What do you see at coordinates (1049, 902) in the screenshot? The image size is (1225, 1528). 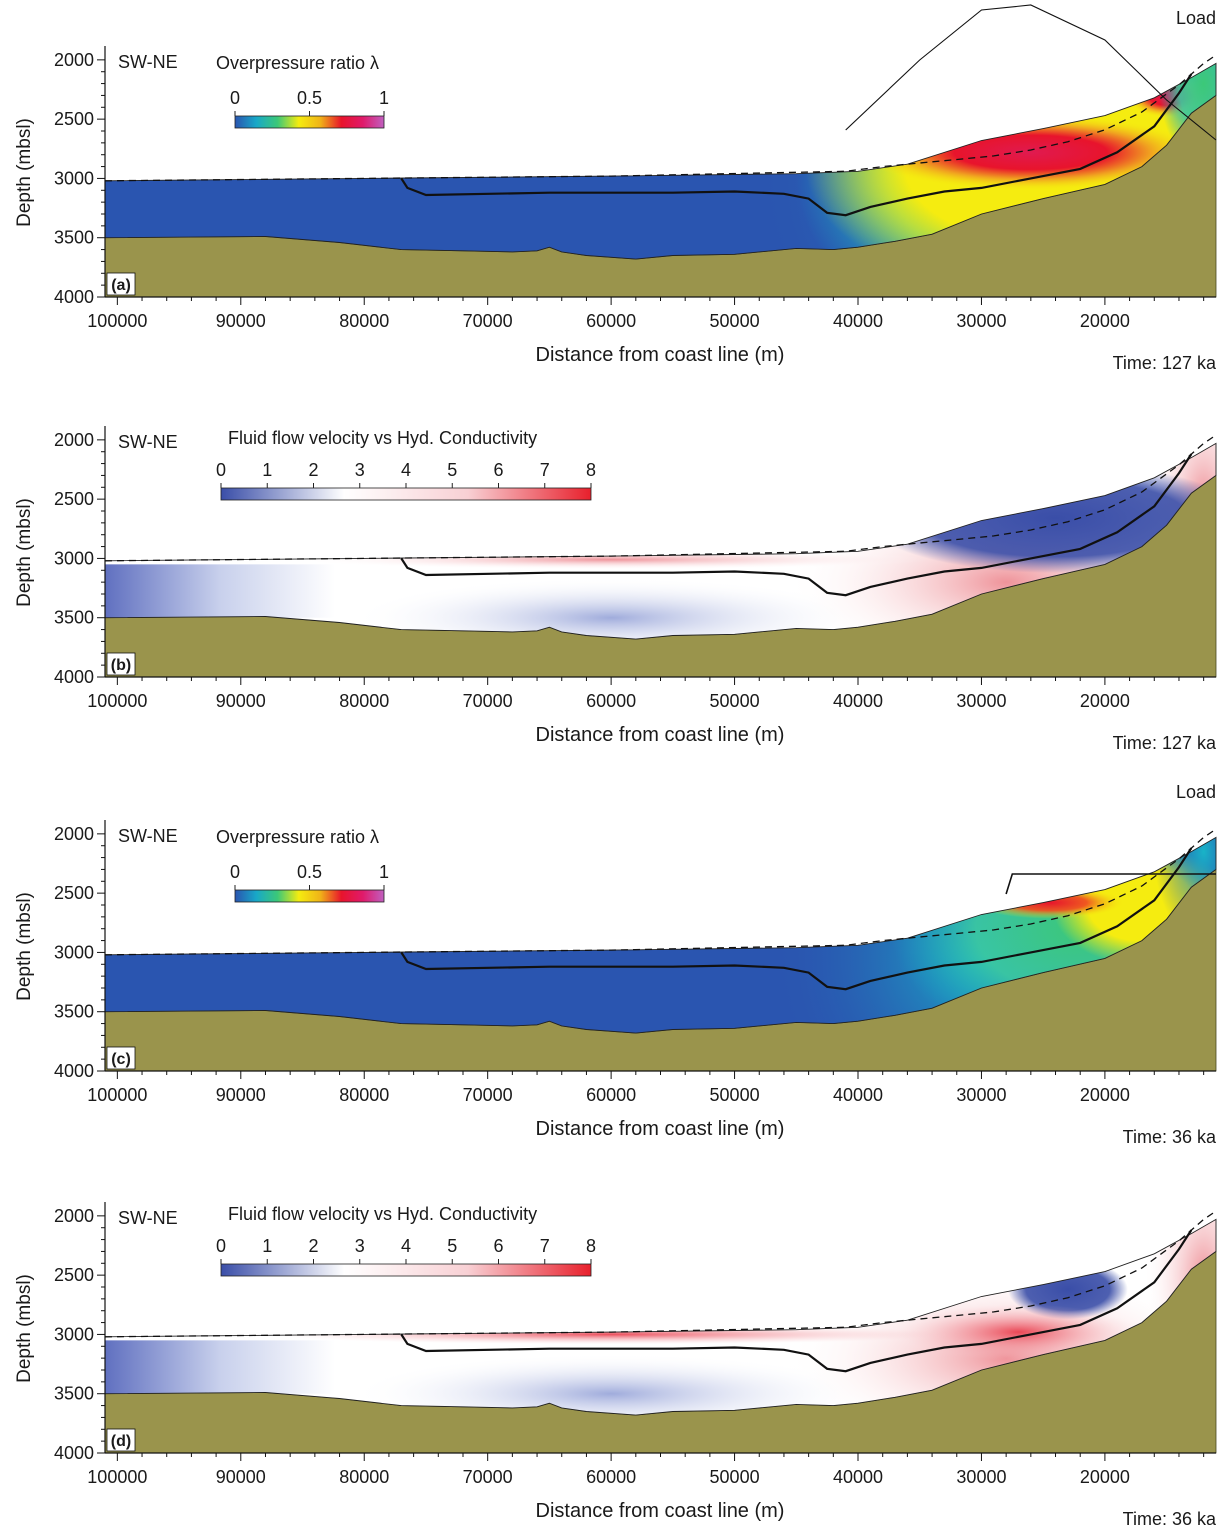 I see `overpressure-core` at bounding box center [1049, 902].